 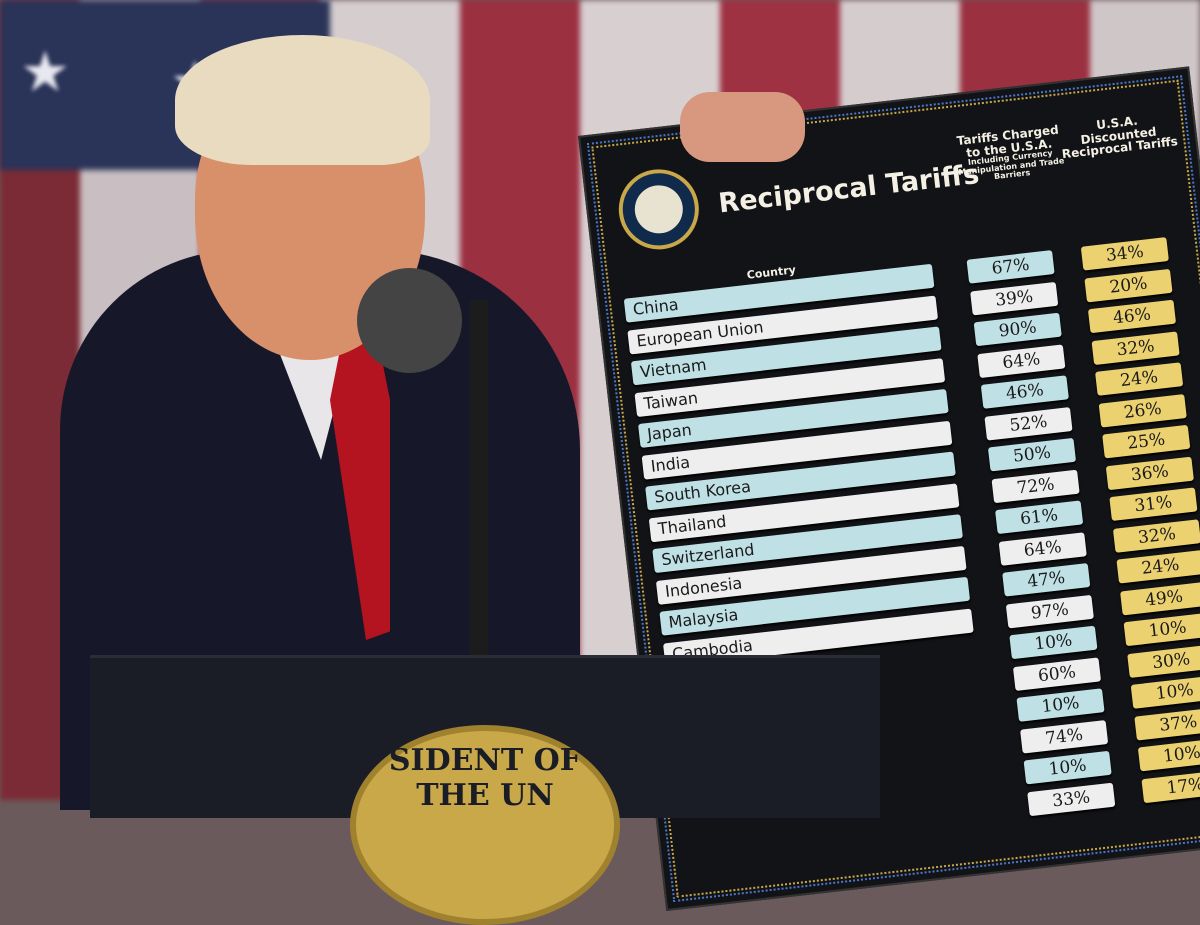 I want to click on hand, so click(x=742, y=127).